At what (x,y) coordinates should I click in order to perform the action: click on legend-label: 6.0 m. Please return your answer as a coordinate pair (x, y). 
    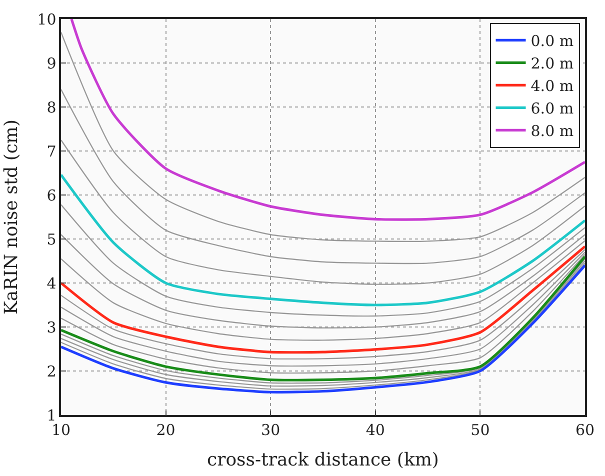
    Looking at the image, I should click on (552, 109).